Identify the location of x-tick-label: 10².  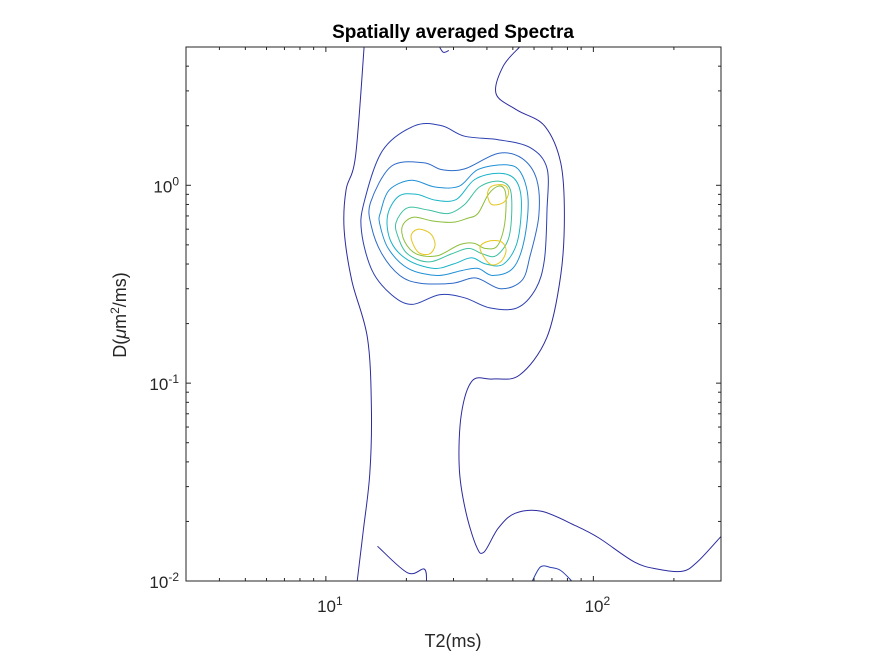
(598, 605).